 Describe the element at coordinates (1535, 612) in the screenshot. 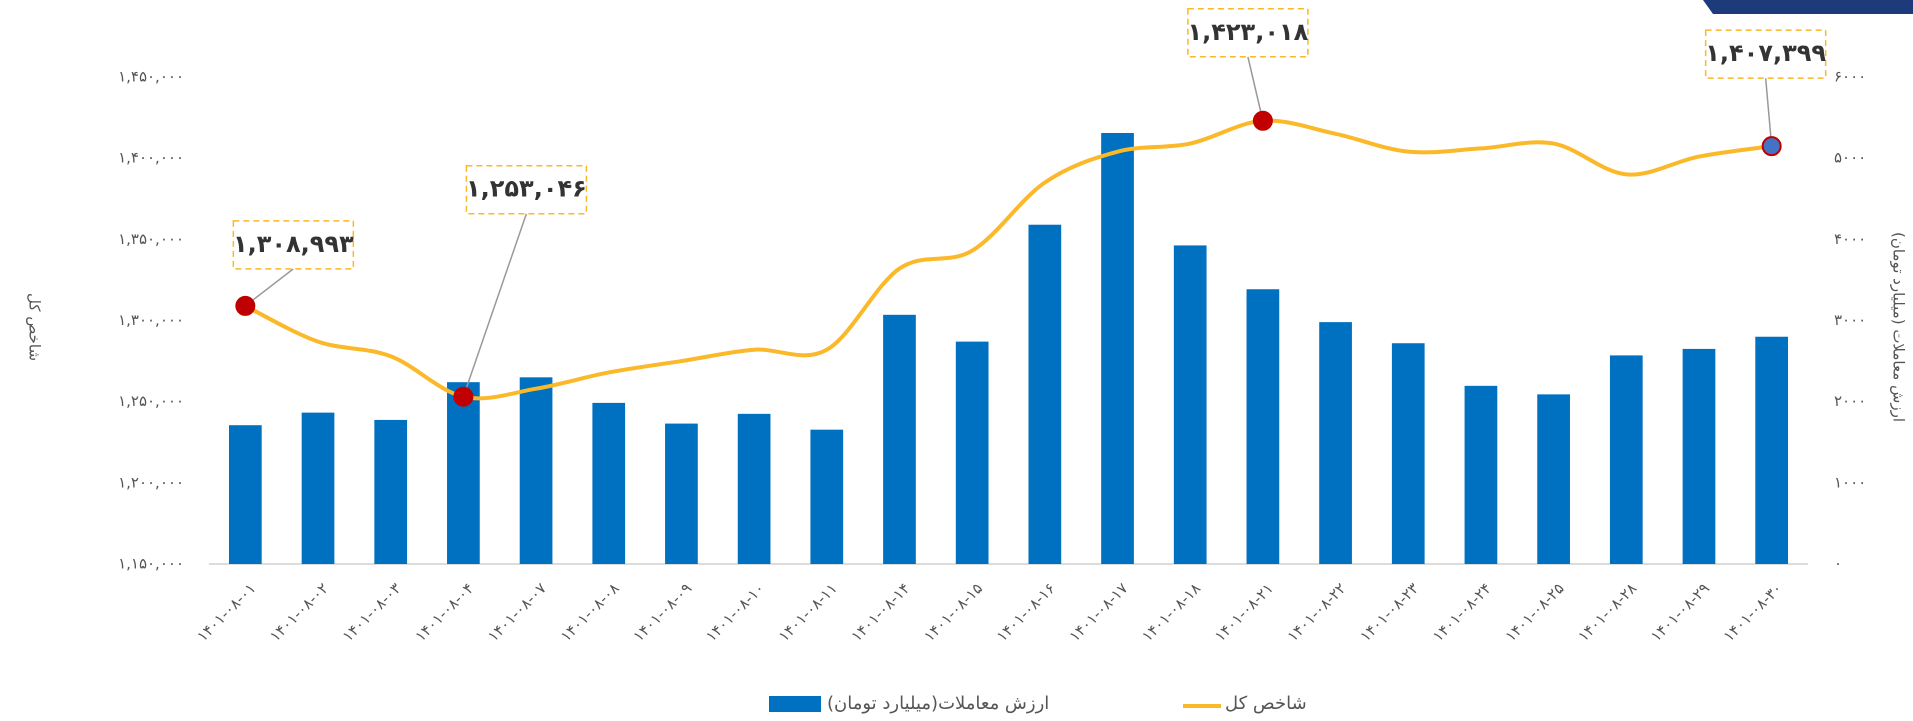

I see `x-tick-label: ۱۴۰۱-۰۸-۲۵` at that location.